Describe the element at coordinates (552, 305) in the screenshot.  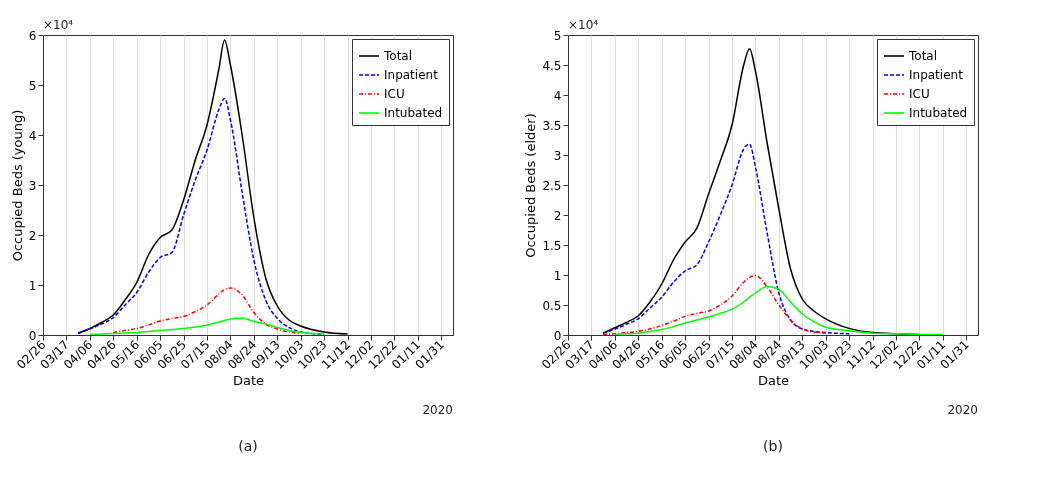
I see `y-tick-label: 0.5` at that location.